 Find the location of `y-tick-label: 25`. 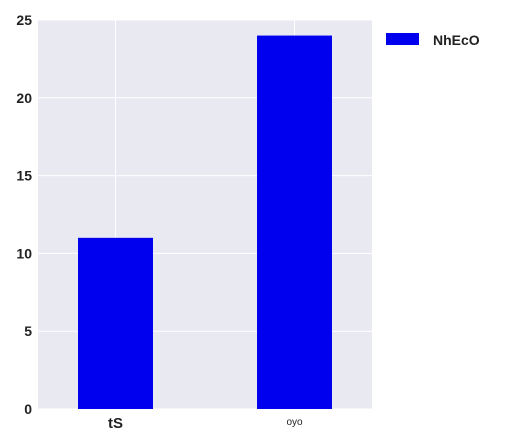

y-tick-label: 25 is located at coordinates (24, 20).